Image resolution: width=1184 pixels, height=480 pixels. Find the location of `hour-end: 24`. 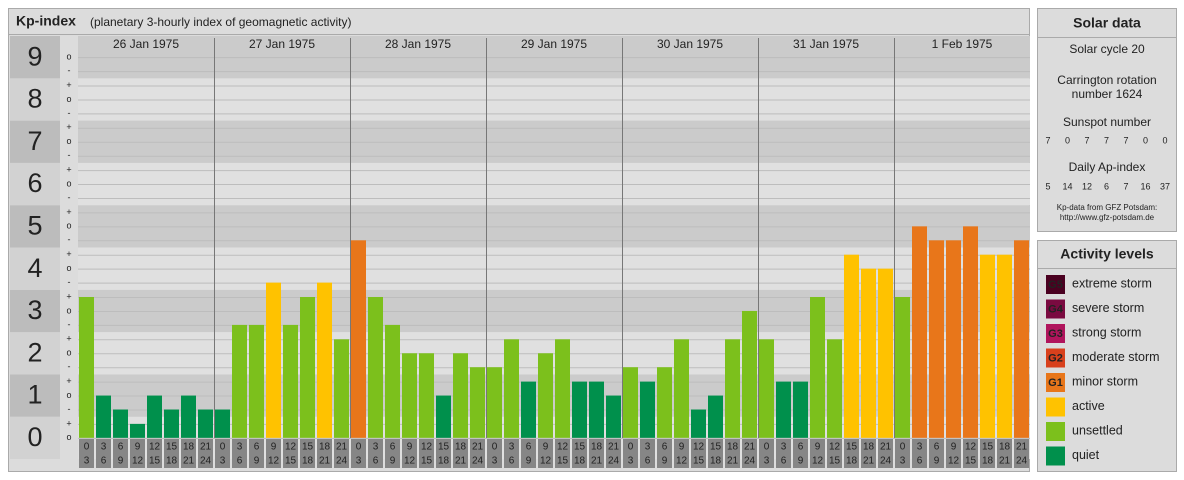

hour-end: 24 is located at coordinates (478, 461).